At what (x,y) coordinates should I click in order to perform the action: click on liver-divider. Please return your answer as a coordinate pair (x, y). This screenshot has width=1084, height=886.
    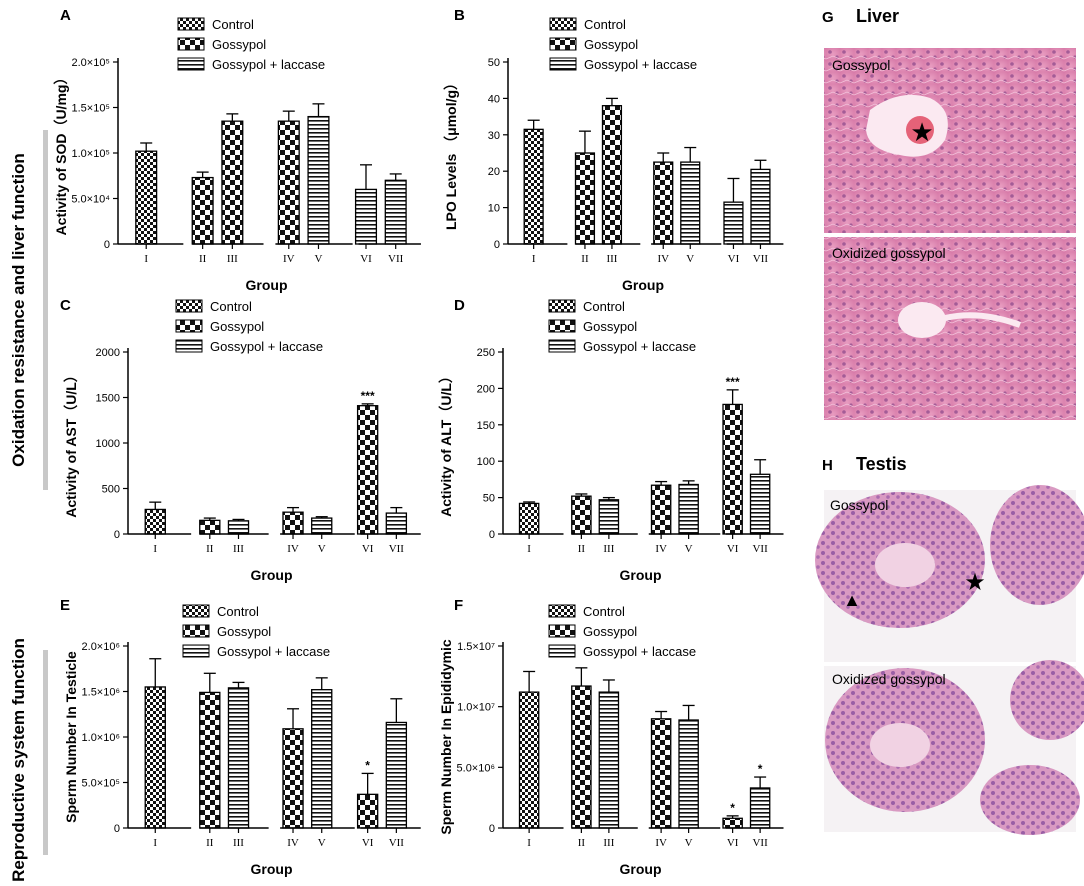
    Looking at the image, I should click on (950, 235).